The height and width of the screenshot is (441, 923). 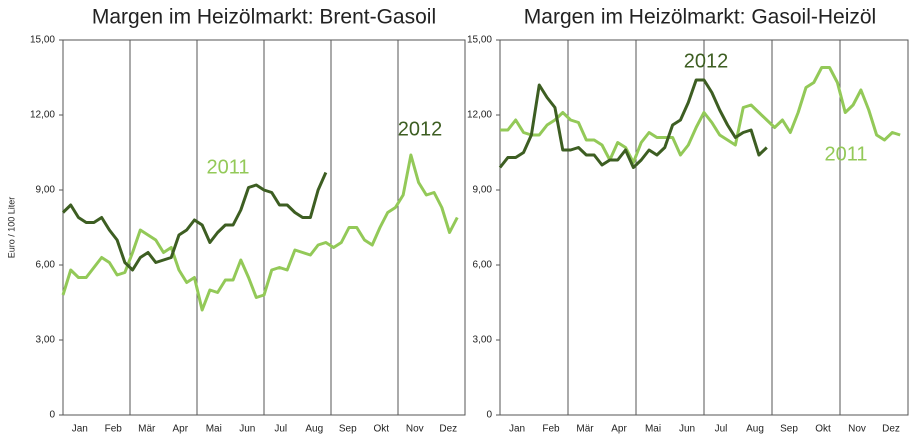 What do you see at coordinates (264, 17) in the screenshot?
I see `chart-title: Margen im Heizölmarkt: Brent-Gasoil` at bounding box center [264, 17].